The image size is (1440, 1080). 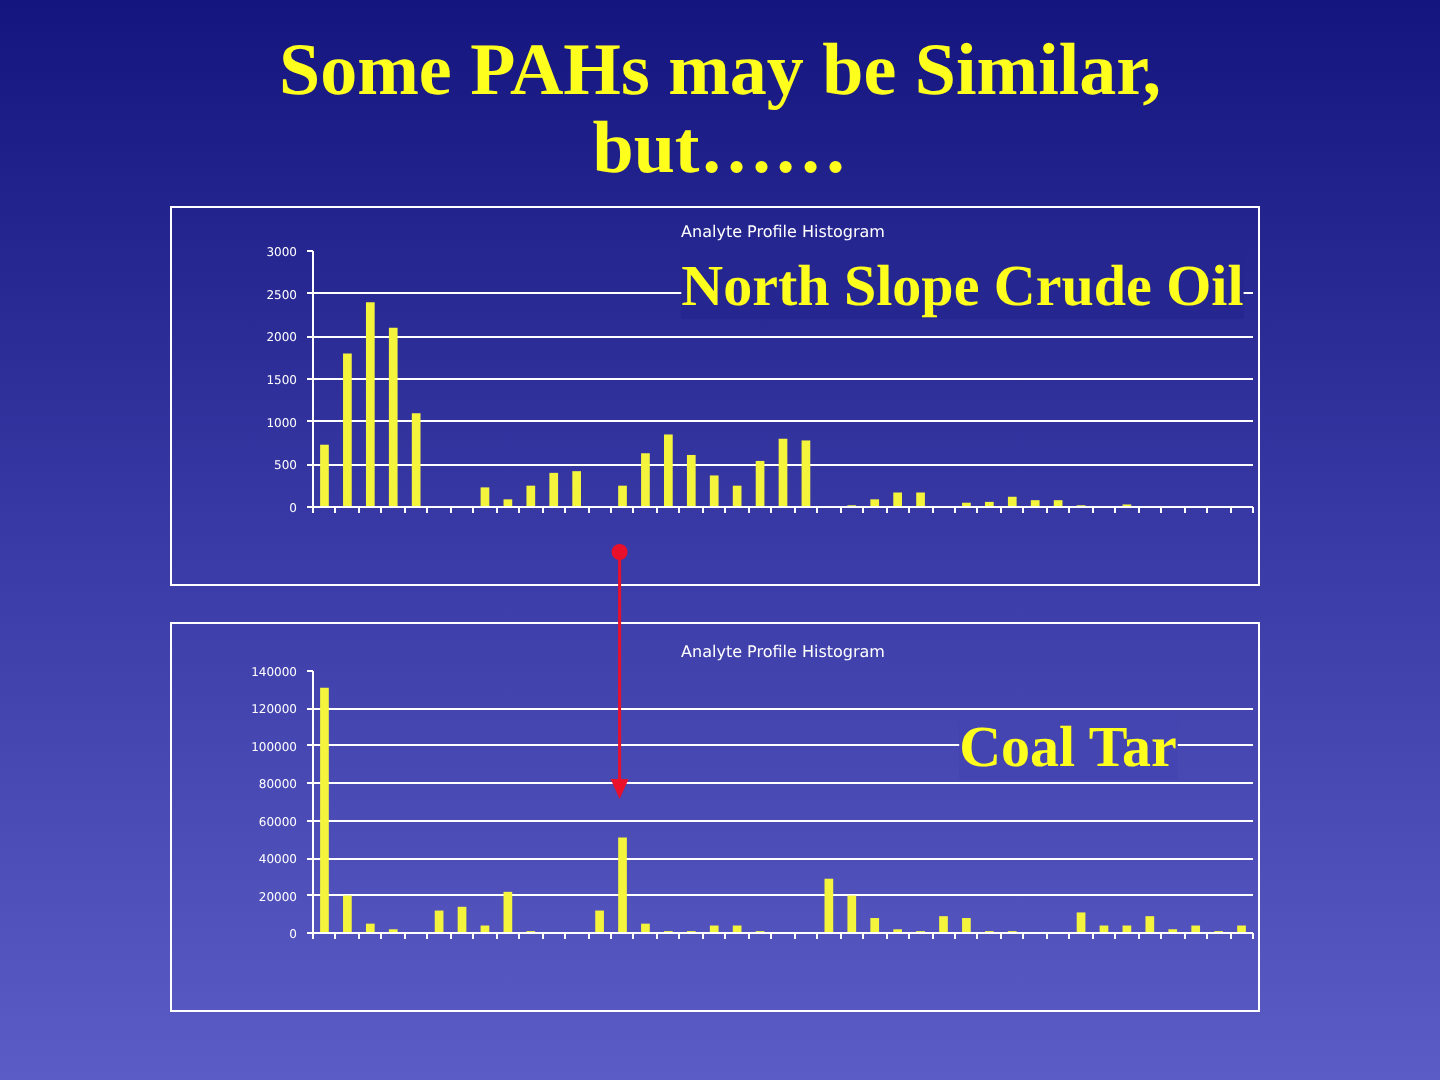 What do you see at coordinates (1068, 747) in the screenshot?
I see `annotation: Coal Tar` at bounding box center [1068, 747].